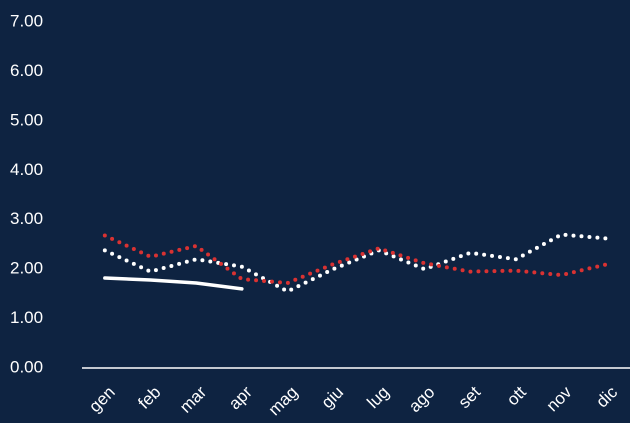 The height and width of the screenshot is (423, 630). Describe the element at coordinates (283, 401) in the screenshot. I see `x-tick-label: mag` at that location.